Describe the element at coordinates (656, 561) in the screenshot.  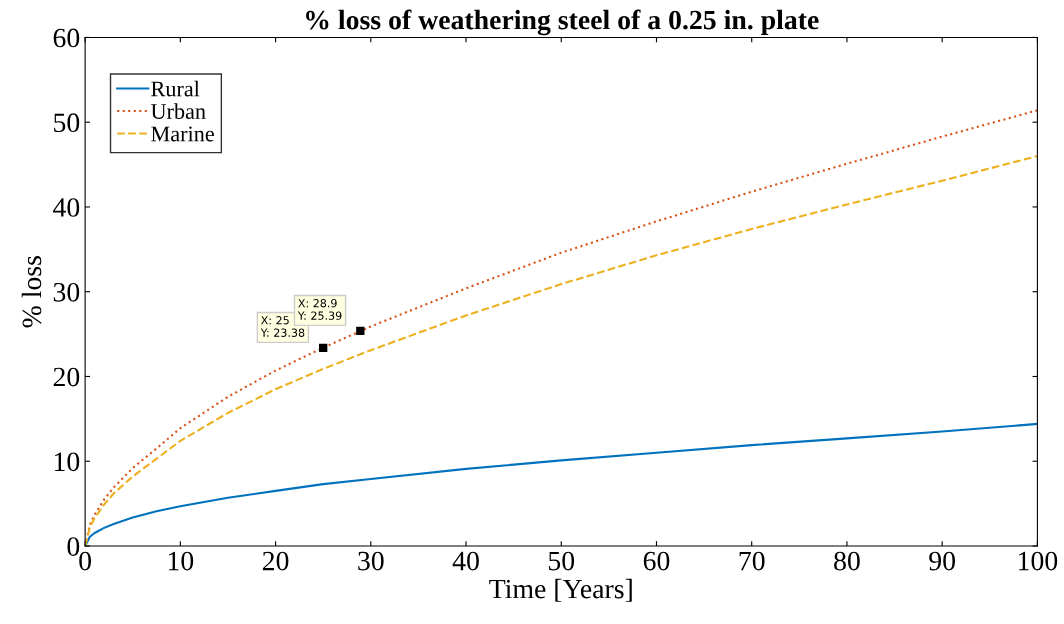
I see `x-tick-label: 60` at that location.